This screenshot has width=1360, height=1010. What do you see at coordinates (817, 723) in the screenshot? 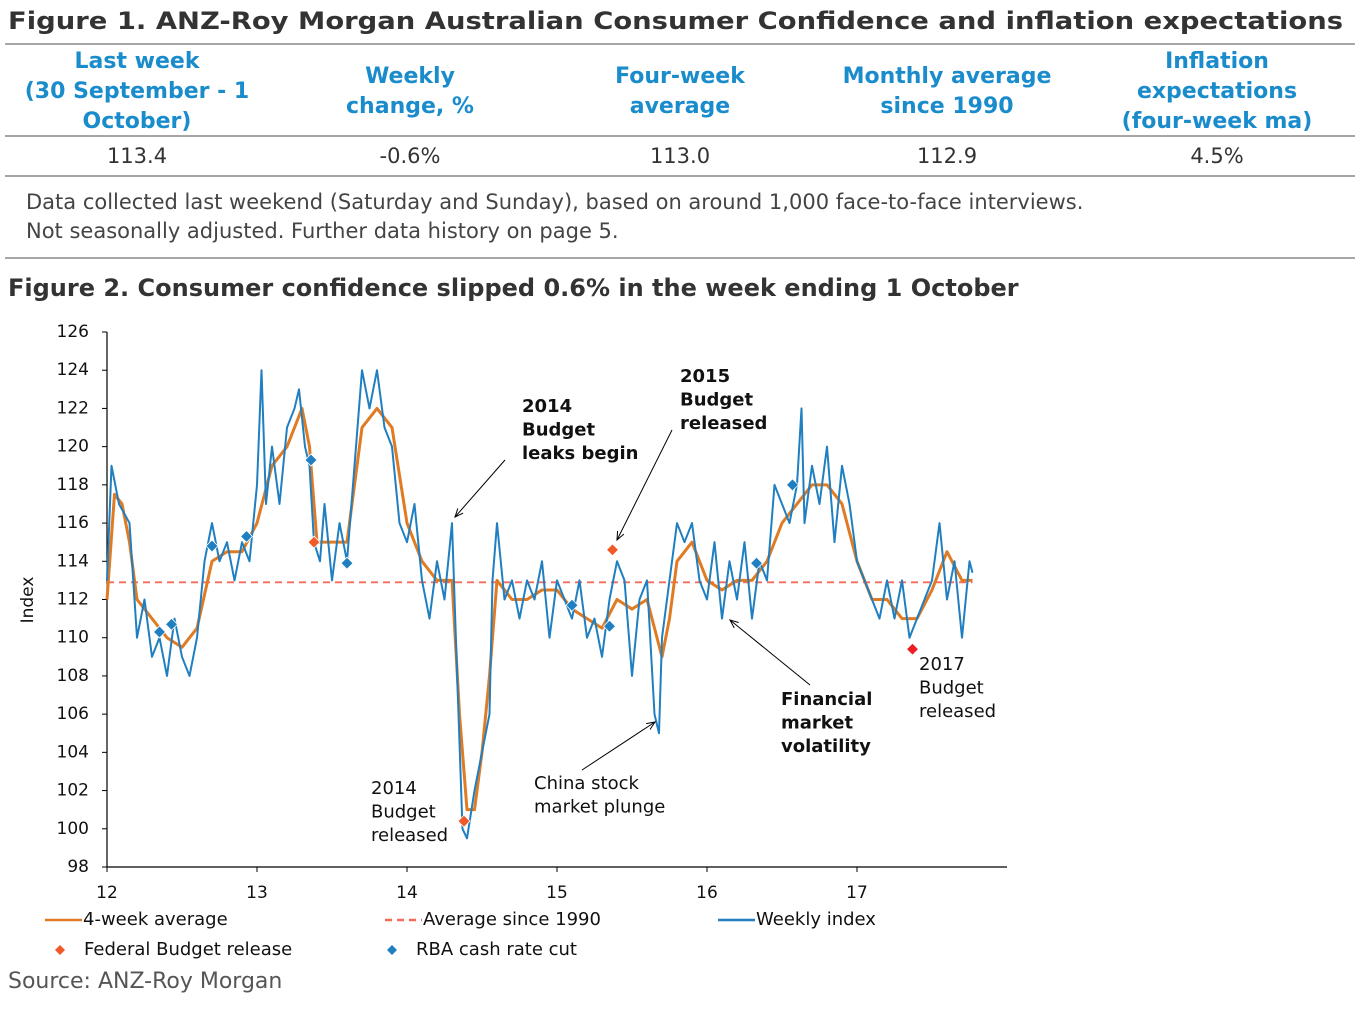
I see `annotation: market` at bounding box center [817, 723].